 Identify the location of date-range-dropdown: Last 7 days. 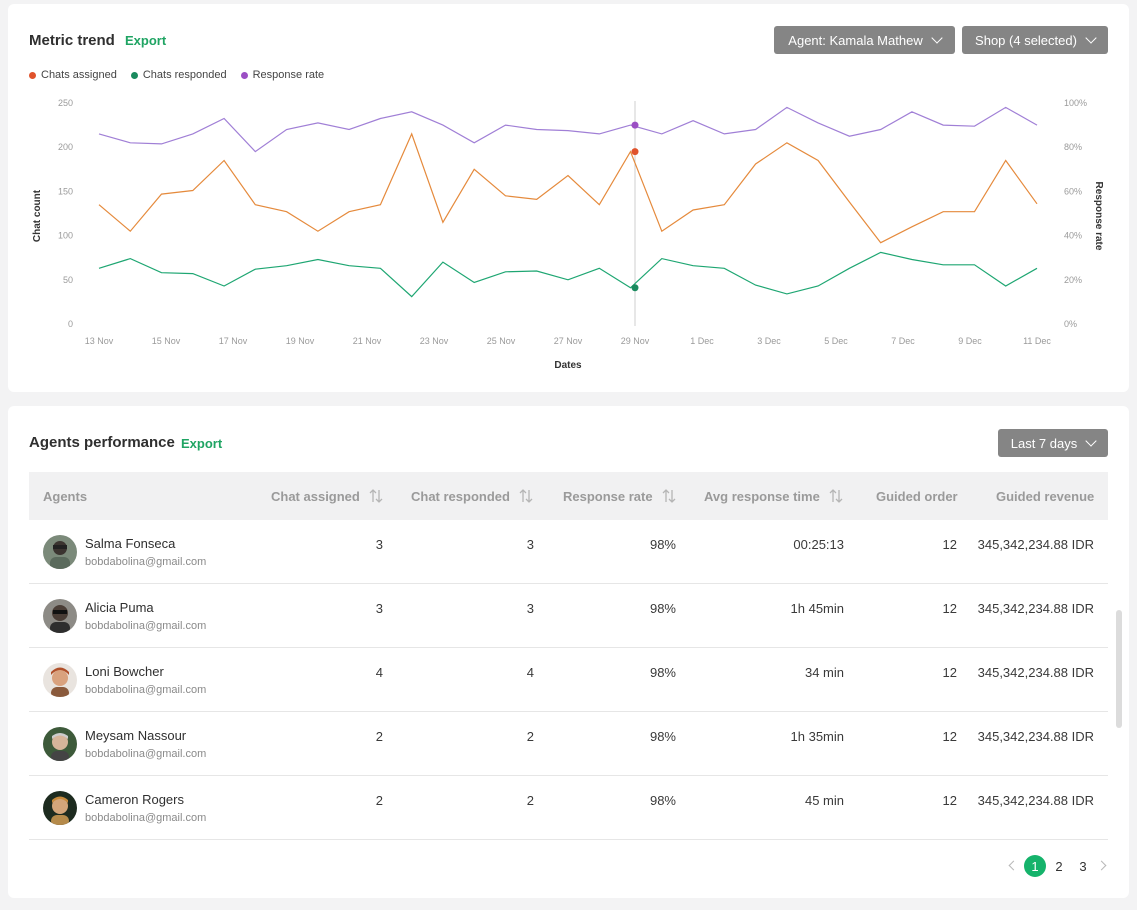
(1053, 443).